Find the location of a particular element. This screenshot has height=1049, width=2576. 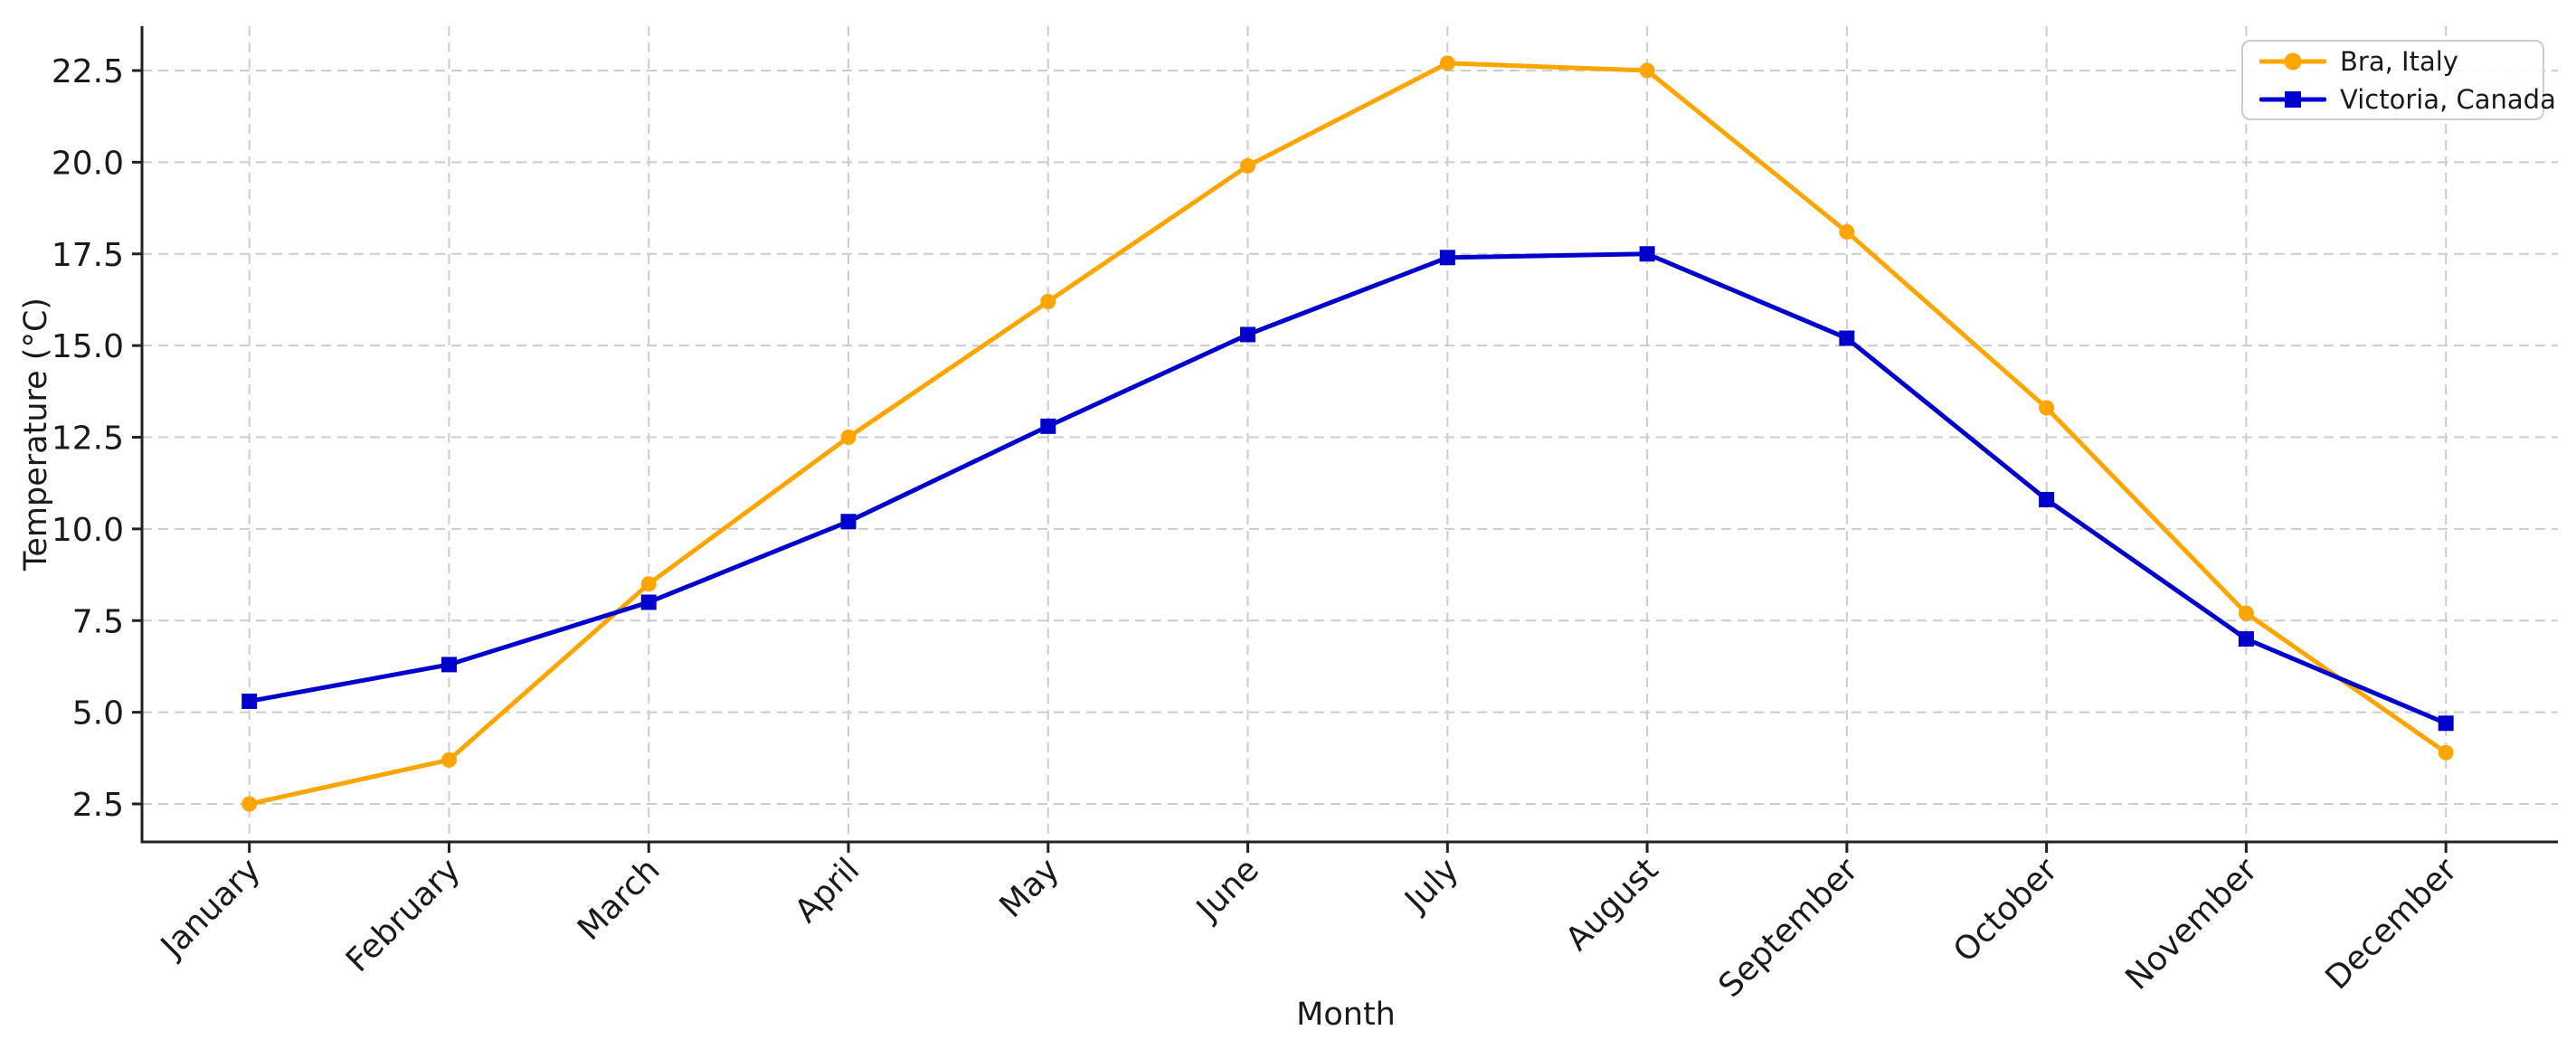

legend-label: Bra, Italy is located at coordinates (2399, 61).